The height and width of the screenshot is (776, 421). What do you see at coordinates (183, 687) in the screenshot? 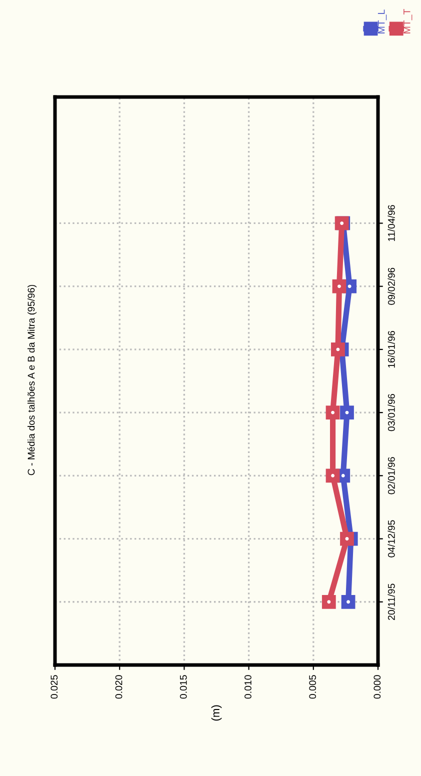
I see `x-tick-label: 0.015` at bounding box center [183, 687].